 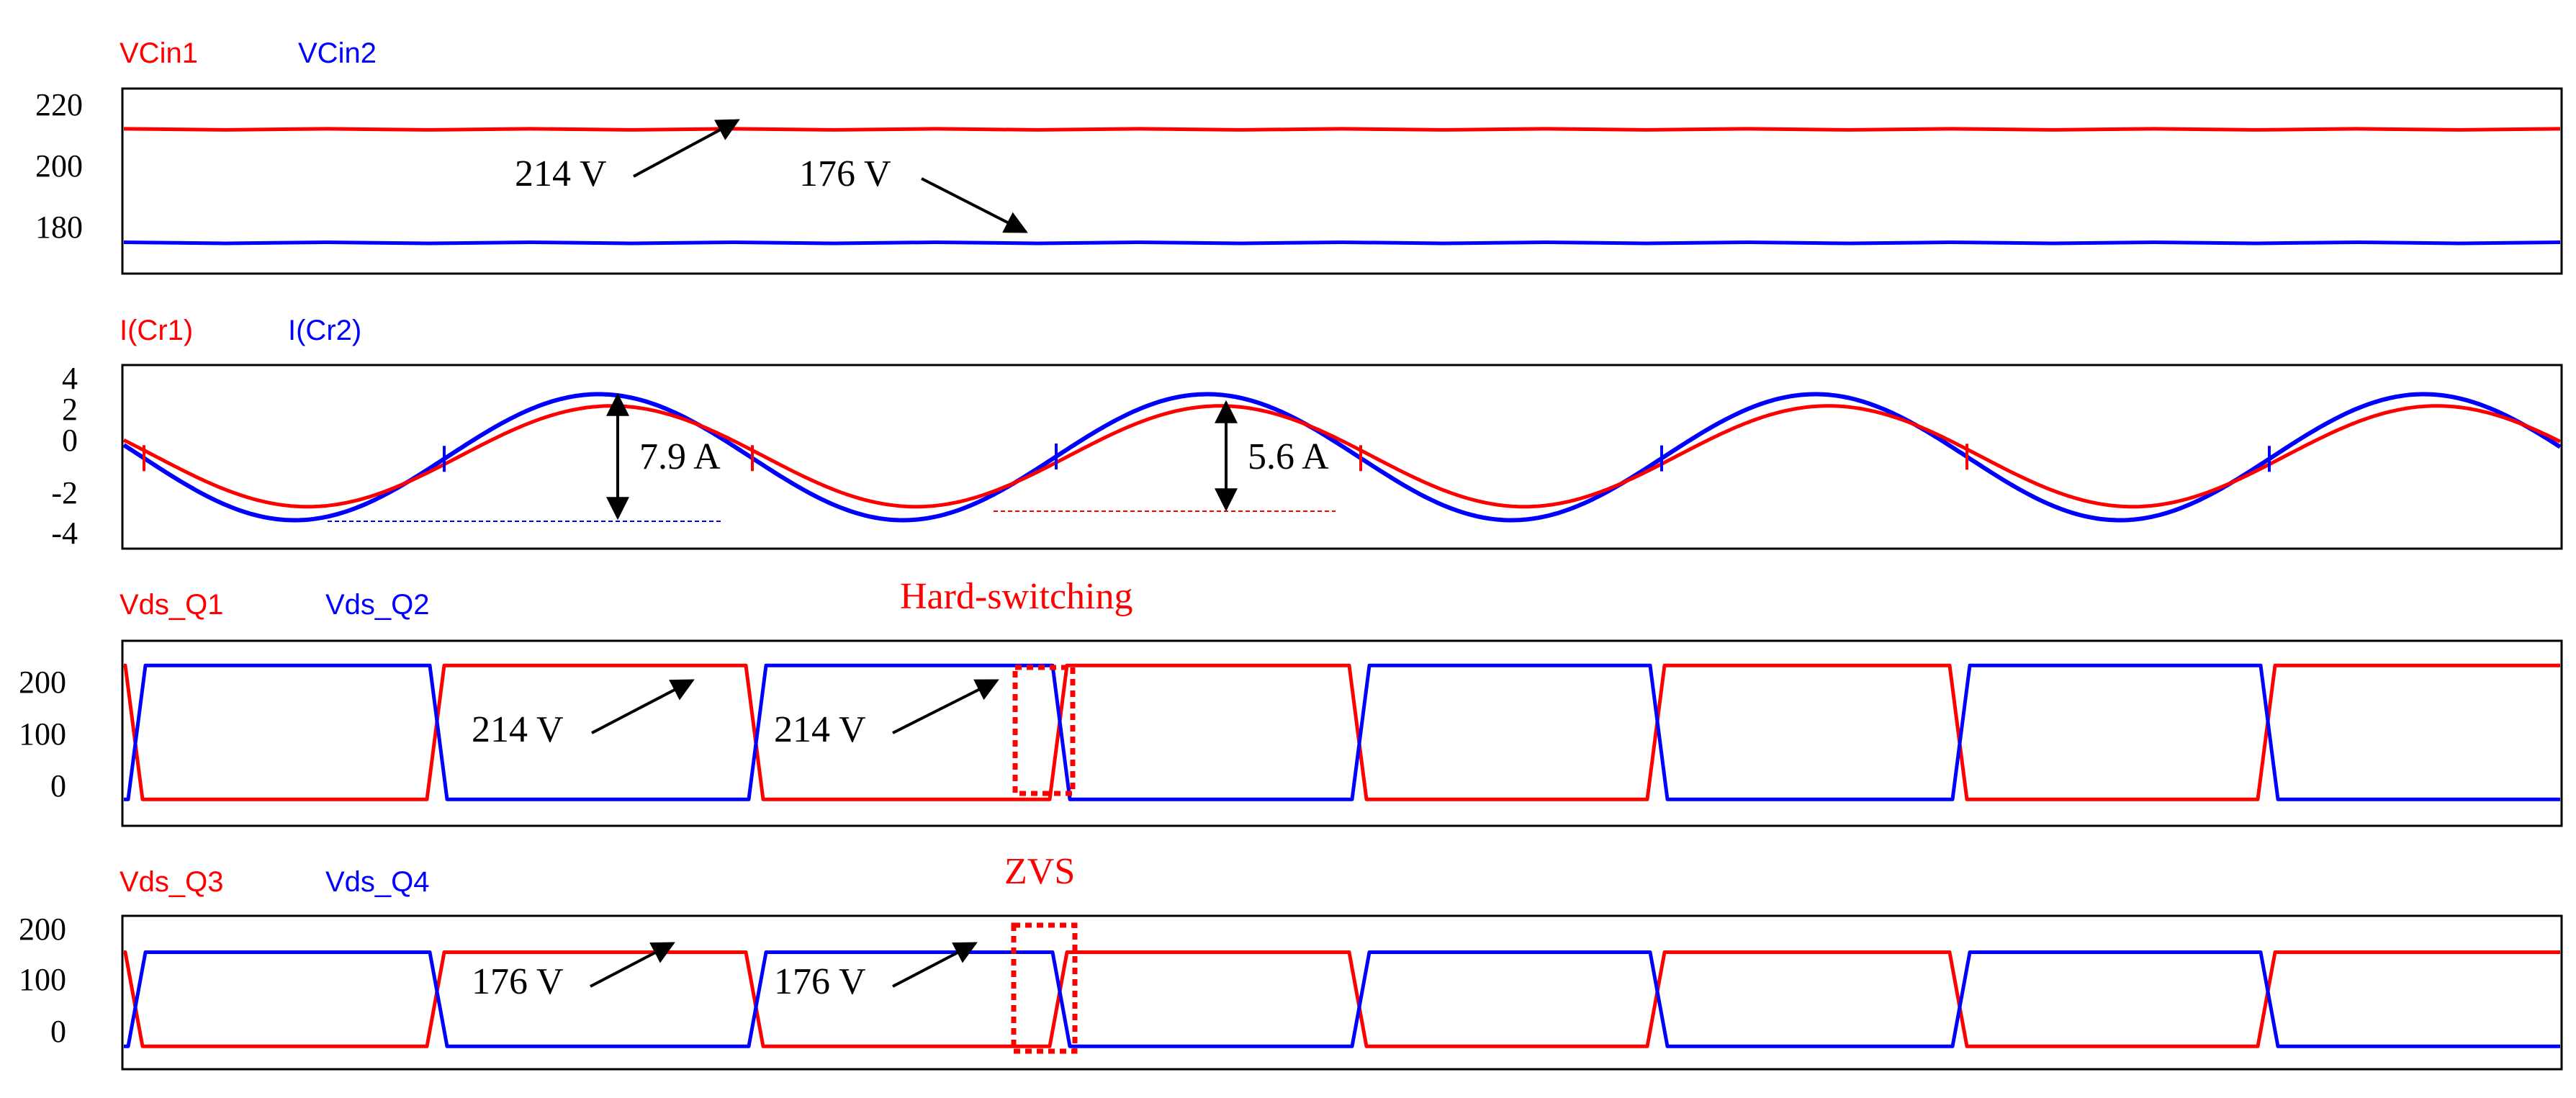 I want to click on series-vds-q2, so click(x=1342, y=732).